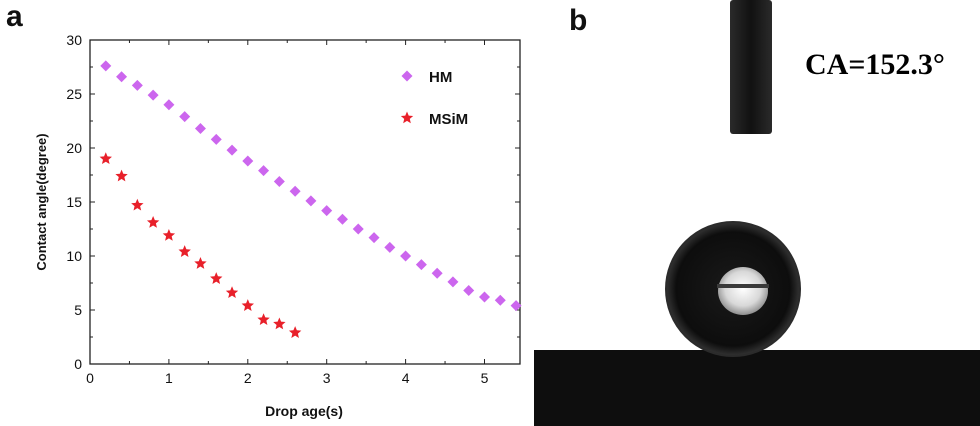  Describe the element at coordinates (78, 364) in the screenshot. I see `y-tick-label: 0` at that location.